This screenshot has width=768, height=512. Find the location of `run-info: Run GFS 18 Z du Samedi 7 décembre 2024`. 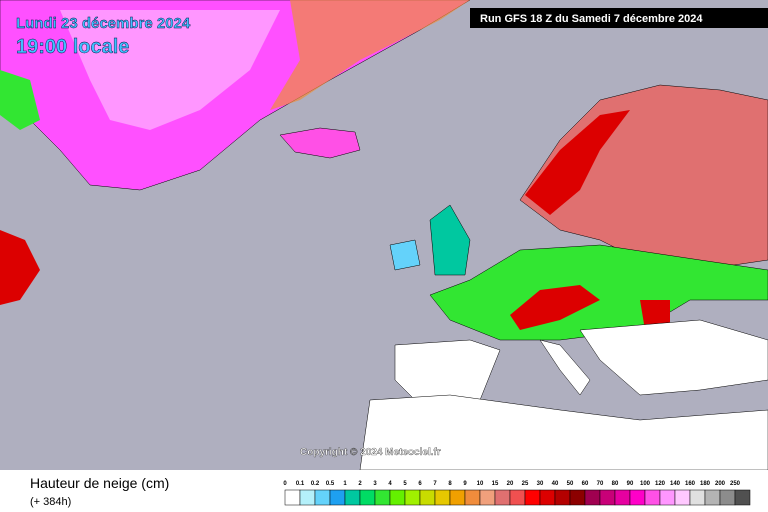

run-info: Run GFS 18 Z du Samedi 7 décembre 2024 is located at coordinates (591, 19).